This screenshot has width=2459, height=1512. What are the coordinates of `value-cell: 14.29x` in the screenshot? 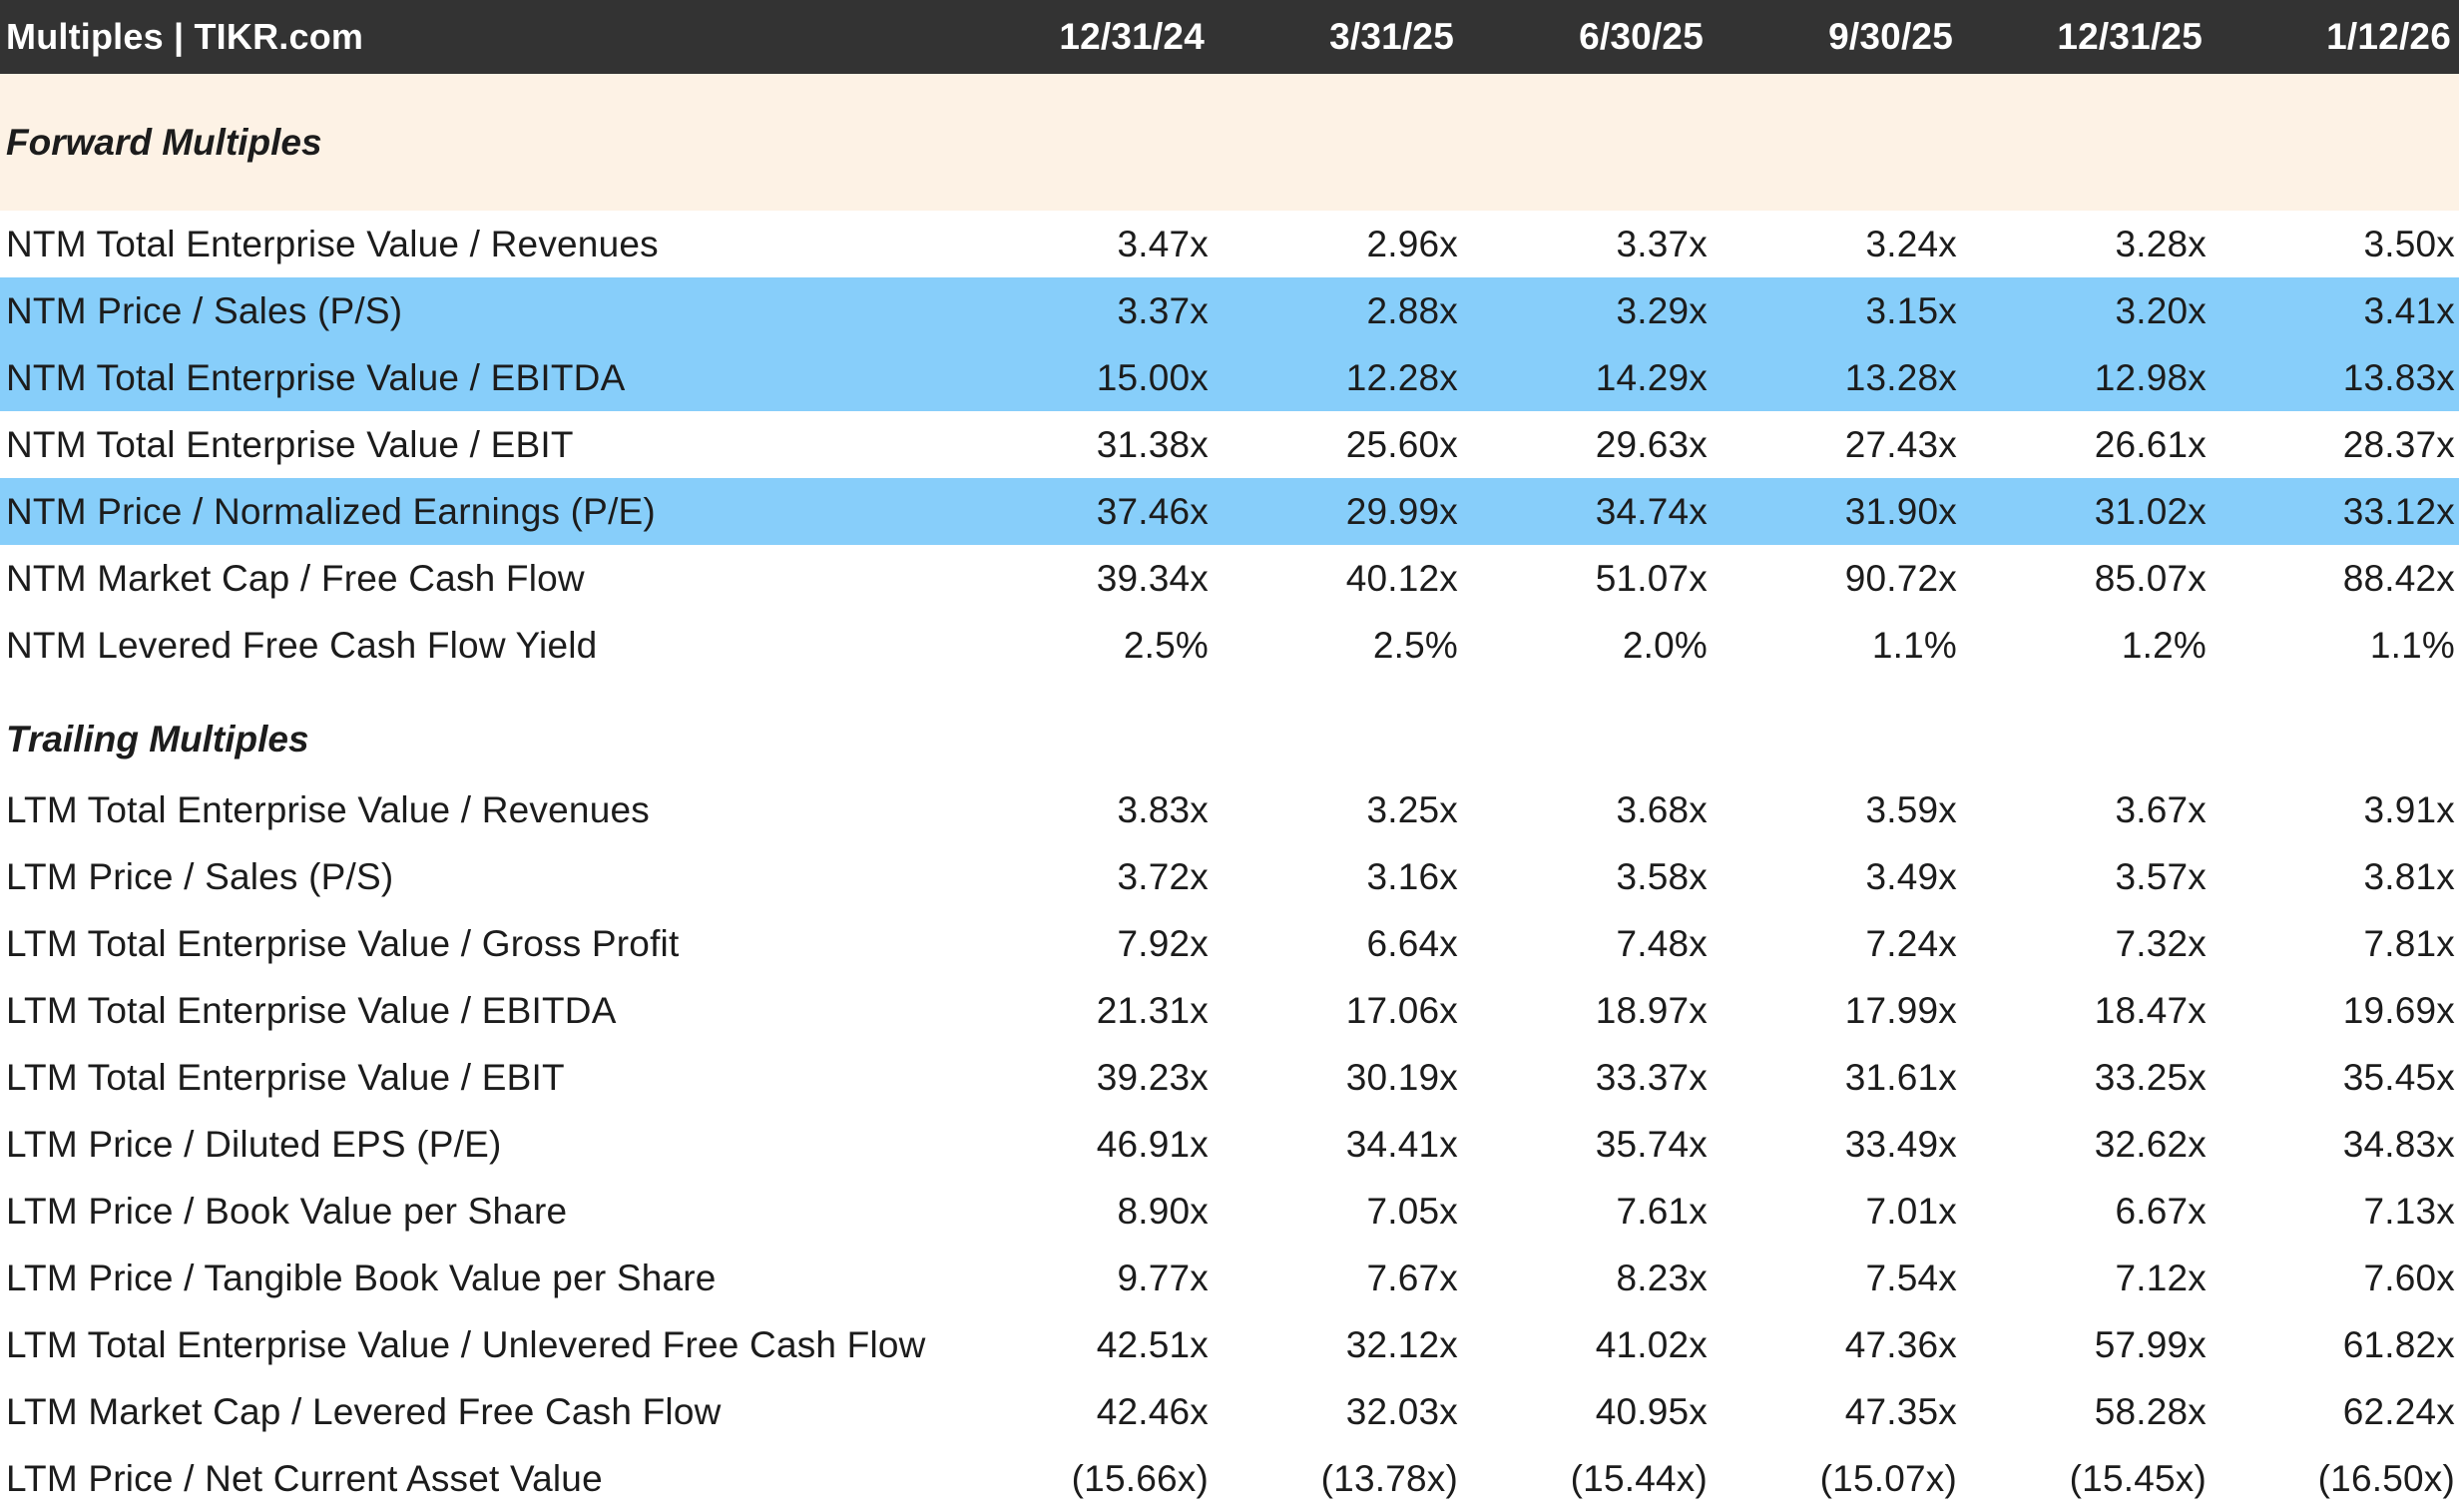 It's located at (1652, 377).